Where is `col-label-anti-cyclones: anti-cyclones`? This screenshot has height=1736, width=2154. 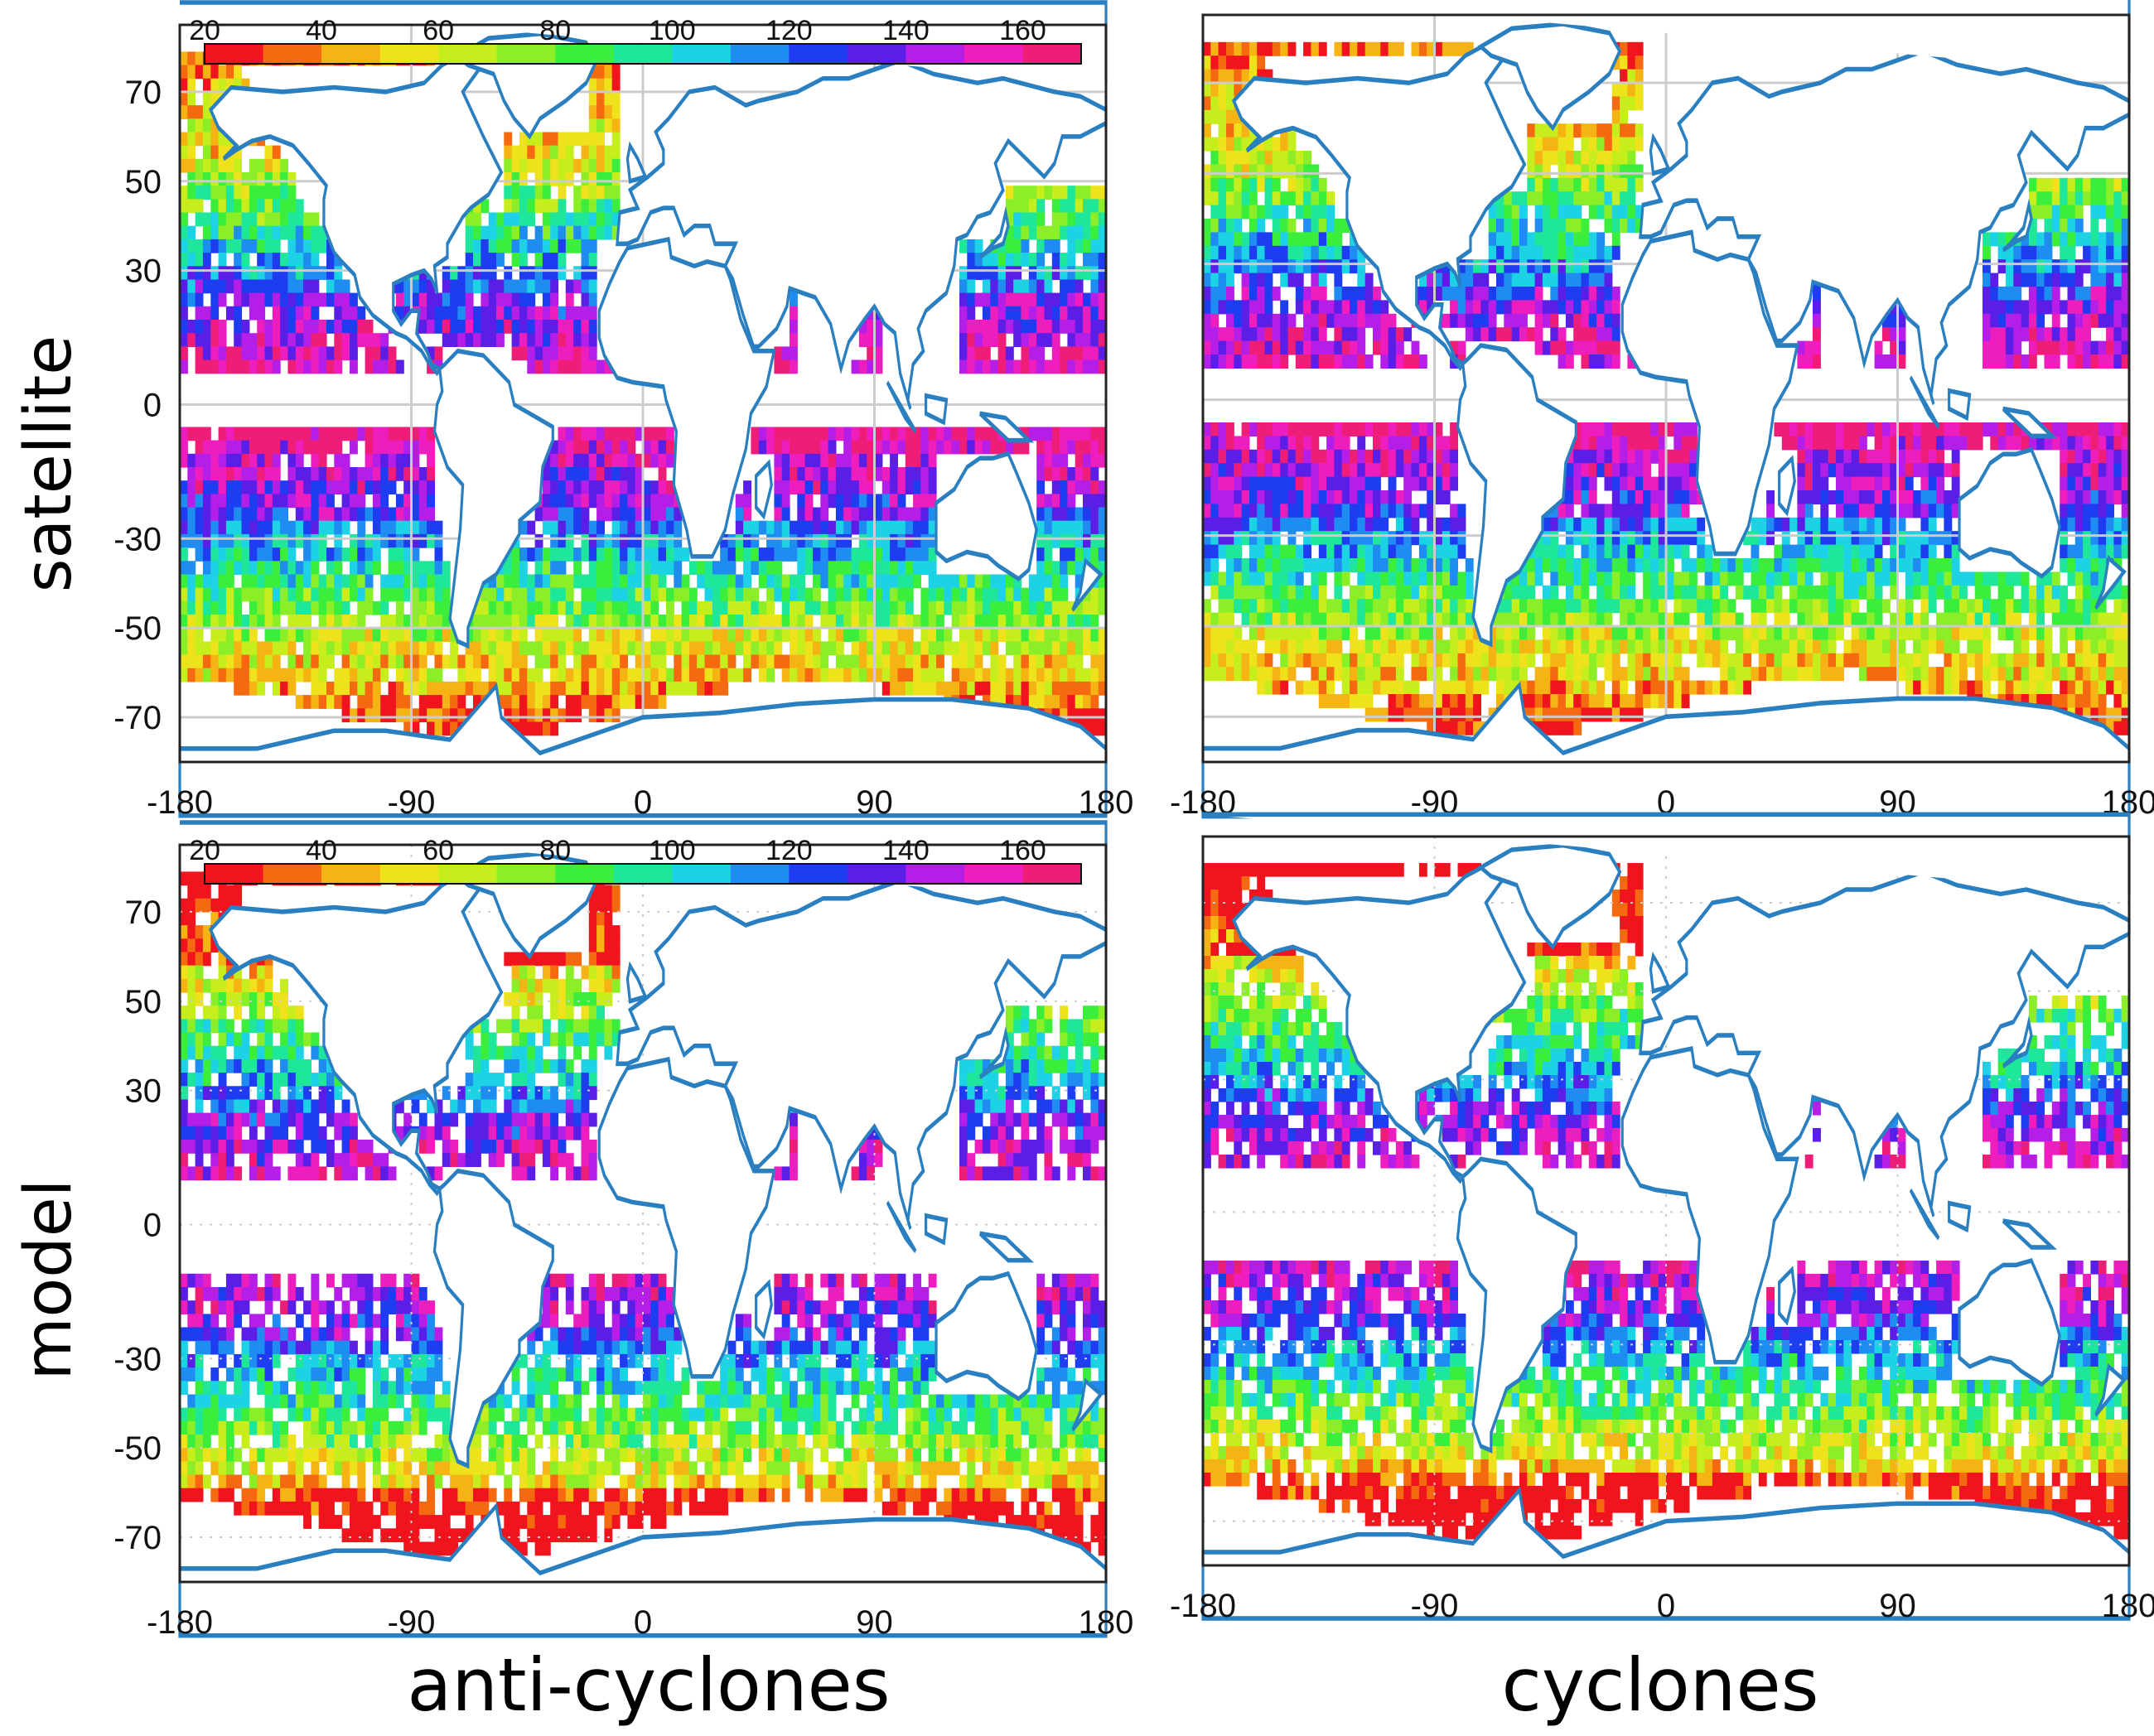
col-label-anti-cyclones: anti-cyclones is located at coordinates (648, 1685).